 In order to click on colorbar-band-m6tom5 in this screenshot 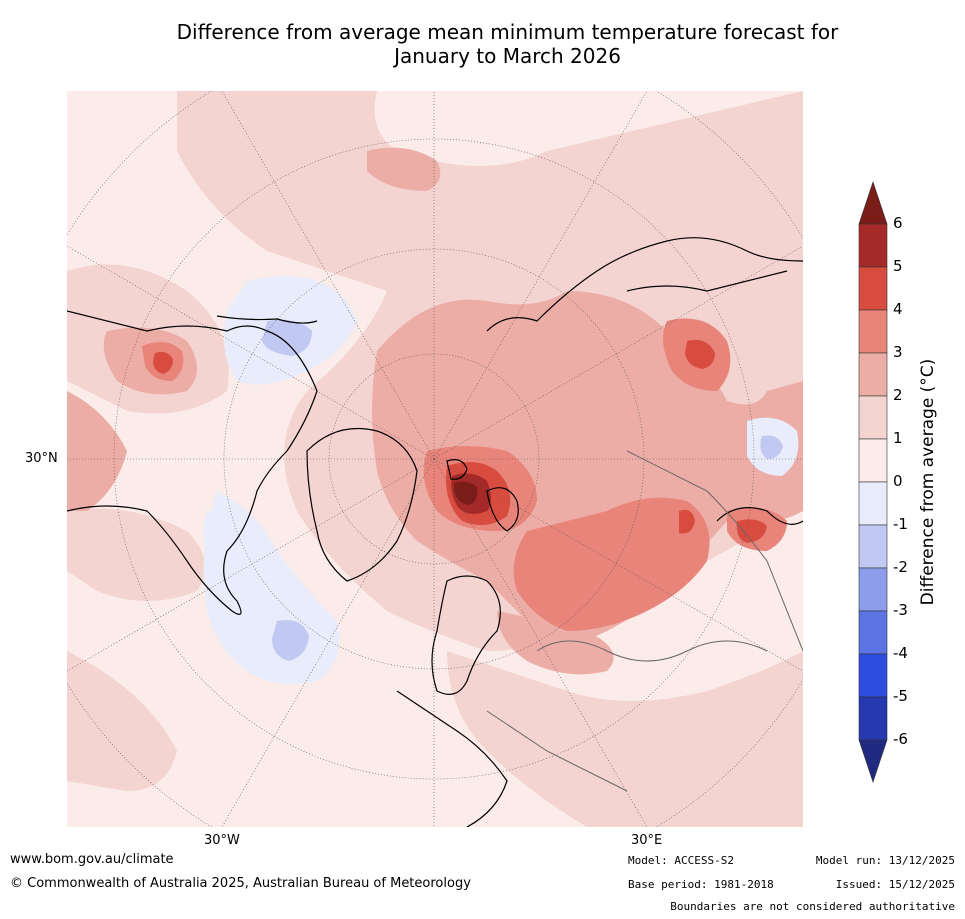, I will do `click(873, 718)`.